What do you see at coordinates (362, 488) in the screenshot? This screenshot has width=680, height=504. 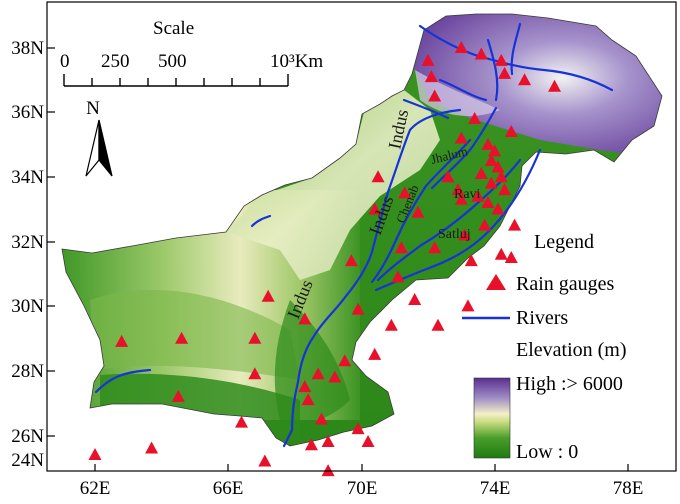 I see `longitude-labels: 62E 66E 70E 74E 78E` at bounding box center [362, 488].